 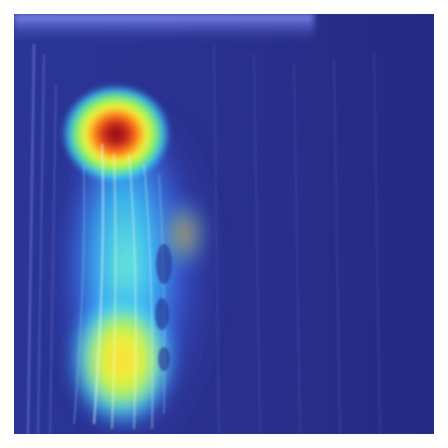 What do you see at coordinates (119, 286) in the screenshot?
I see `bright-strands` at bounding box center [119, 286].